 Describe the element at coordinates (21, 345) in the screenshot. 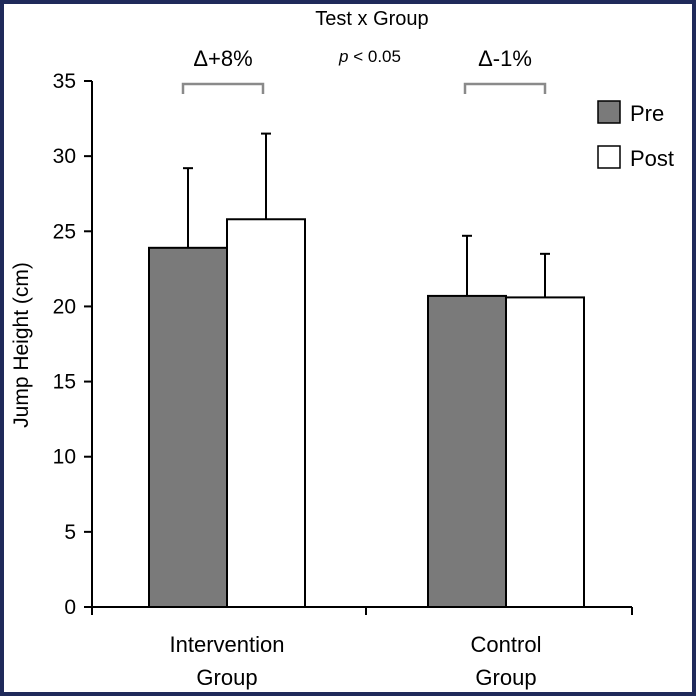

I see `y-axis-label: Jump Height (cm)` at that location.